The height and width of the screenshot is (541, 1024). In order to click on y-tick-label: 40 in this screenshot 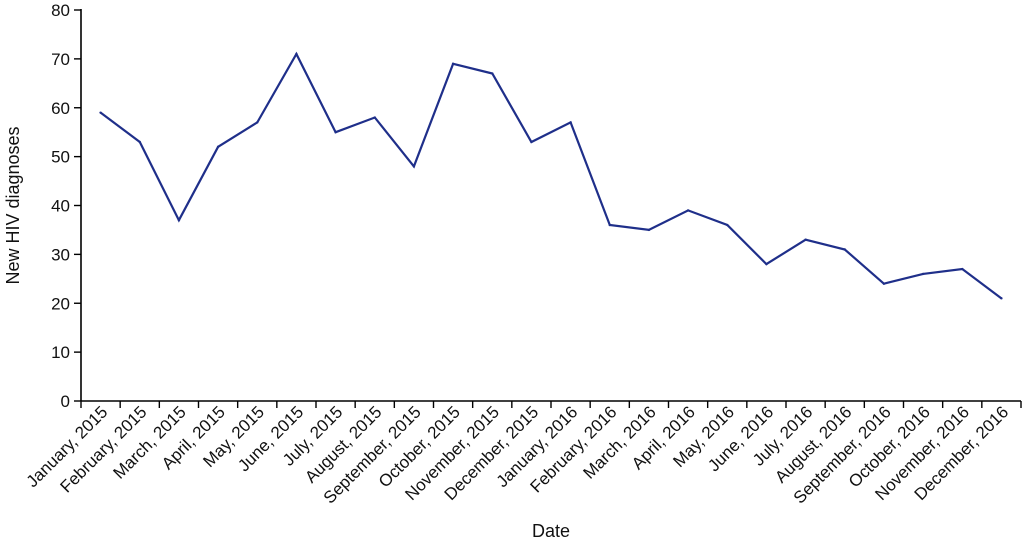, I will do `click(60, 206)`.